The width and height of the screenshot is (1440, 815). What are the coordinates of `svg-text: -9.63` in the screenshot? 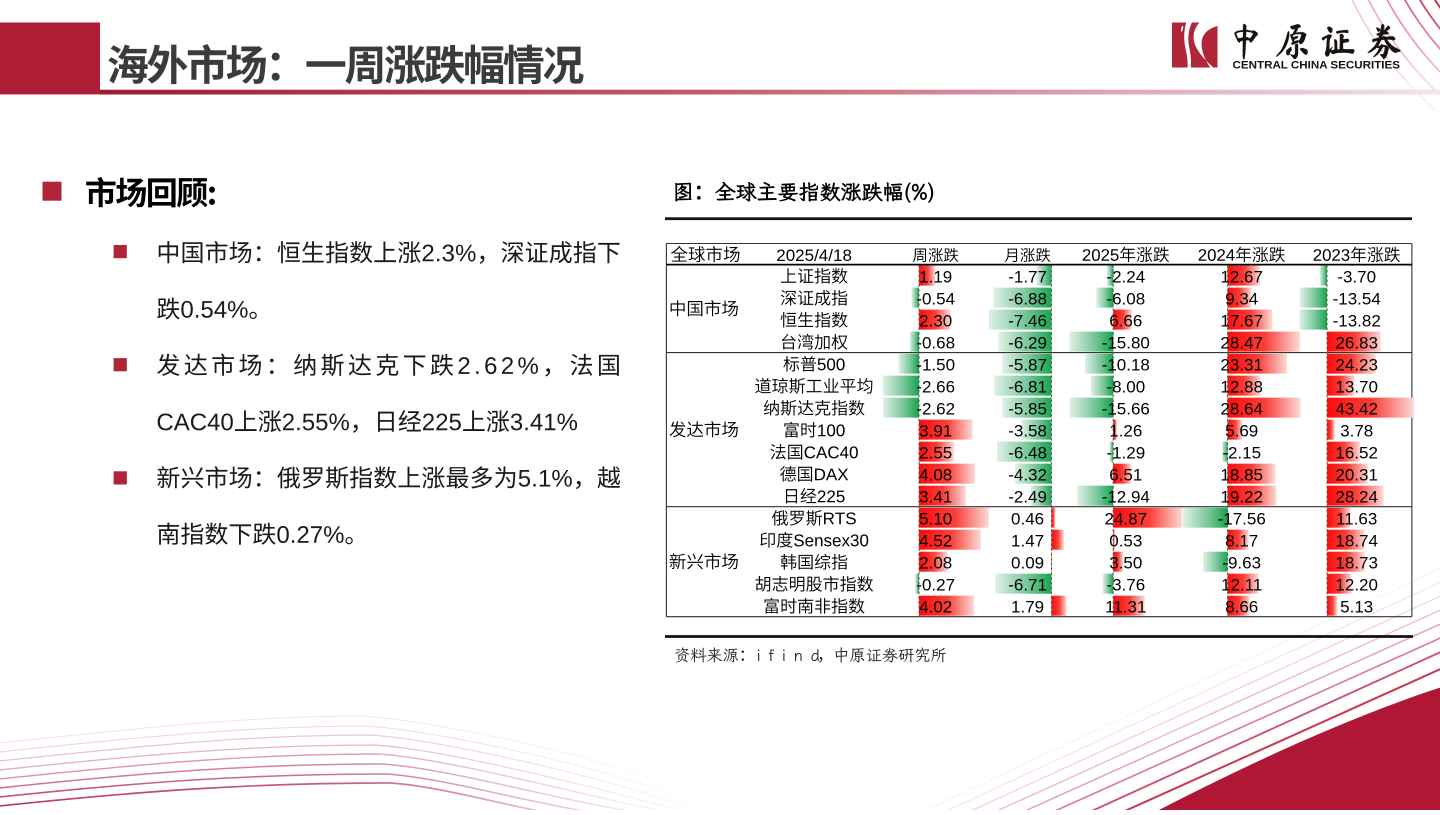 It's located at (1241, 563).